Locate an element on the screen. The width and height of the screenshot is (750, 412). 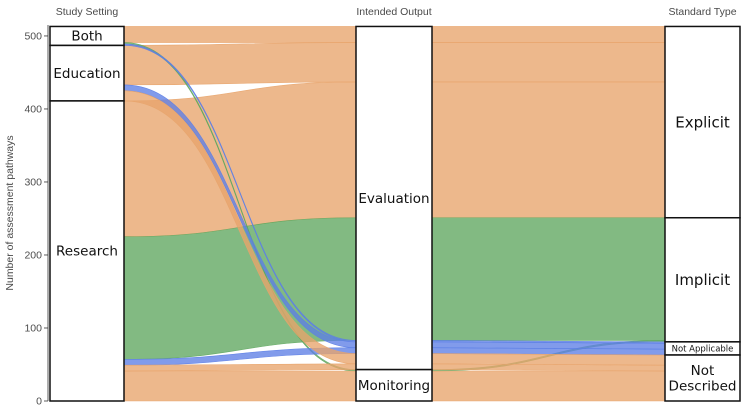
y-tick-label: 0 is located at coordinates (39, 402).